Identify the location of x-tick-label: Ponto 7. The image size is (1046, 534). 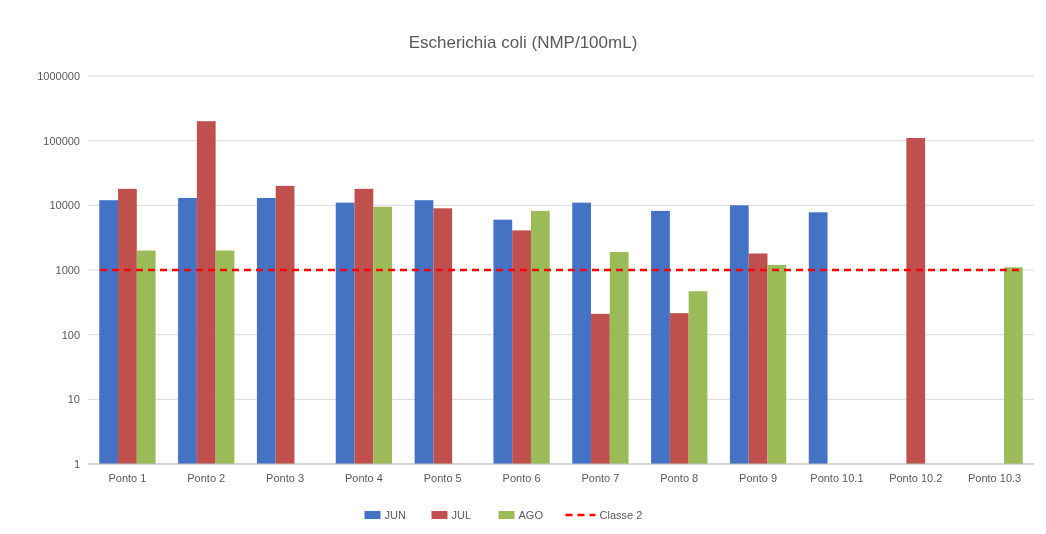
(600, 478).